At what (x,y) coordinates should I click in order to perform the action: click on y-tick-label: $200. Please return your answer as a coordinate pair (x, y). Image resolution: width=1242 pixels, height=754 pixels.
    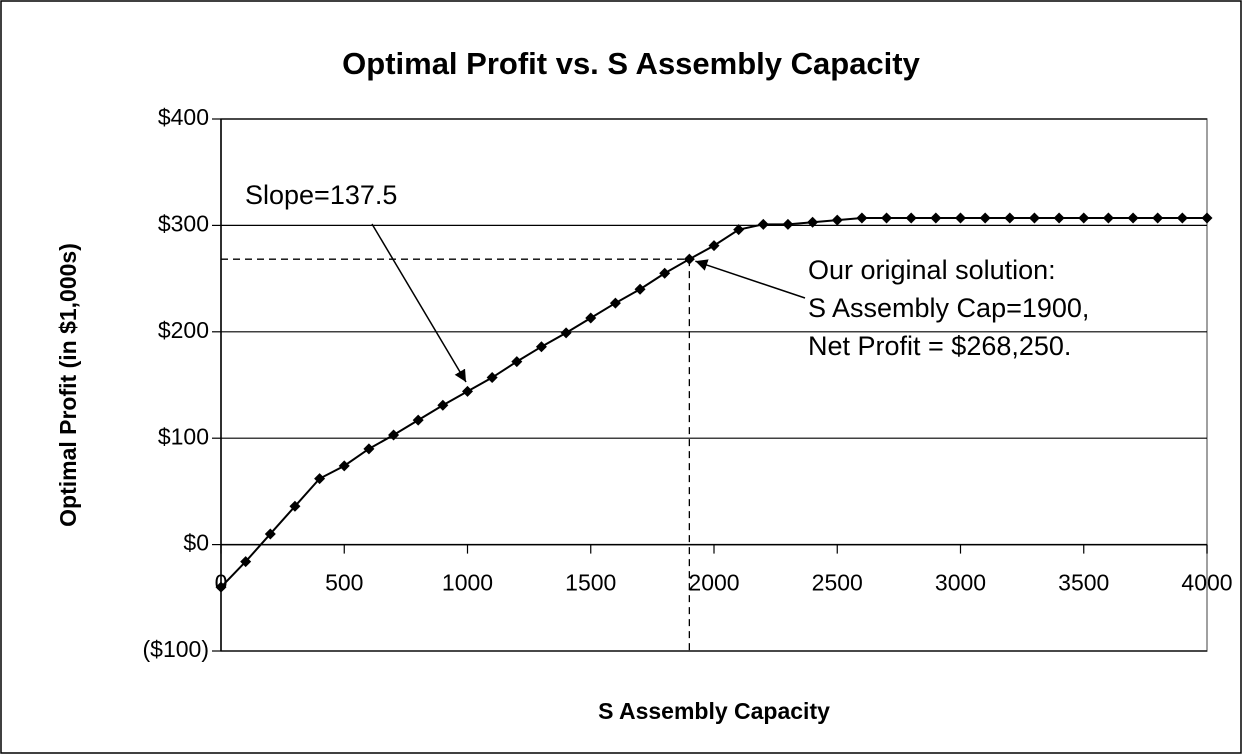
    Looking at the image, I should click on (183, 330).